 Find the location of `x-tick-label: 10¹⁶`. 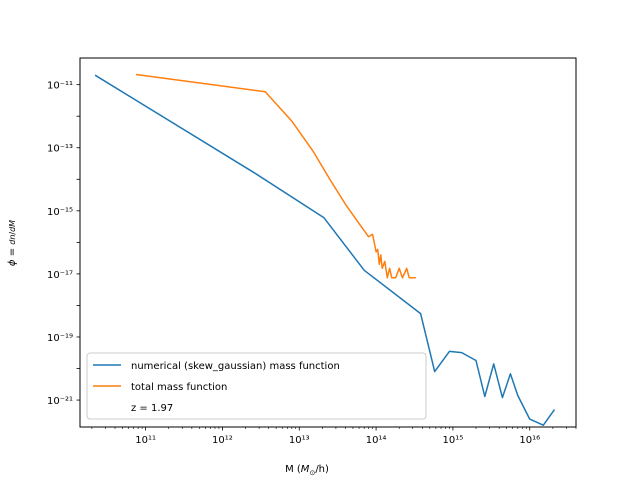

x-tick-label: 10¹⁶ is located at coordinates (529, 440).